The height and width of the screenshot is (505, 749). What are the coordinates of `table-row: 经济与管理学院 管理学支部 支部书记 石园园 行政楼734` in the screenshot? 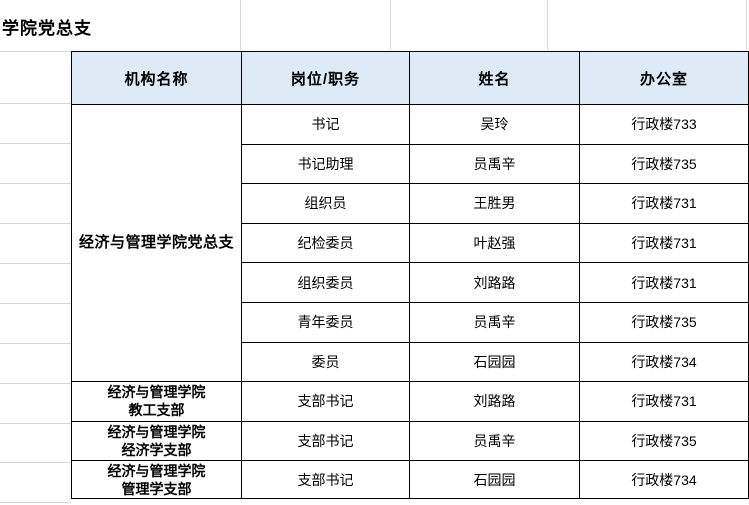 It's located at (410, 480).